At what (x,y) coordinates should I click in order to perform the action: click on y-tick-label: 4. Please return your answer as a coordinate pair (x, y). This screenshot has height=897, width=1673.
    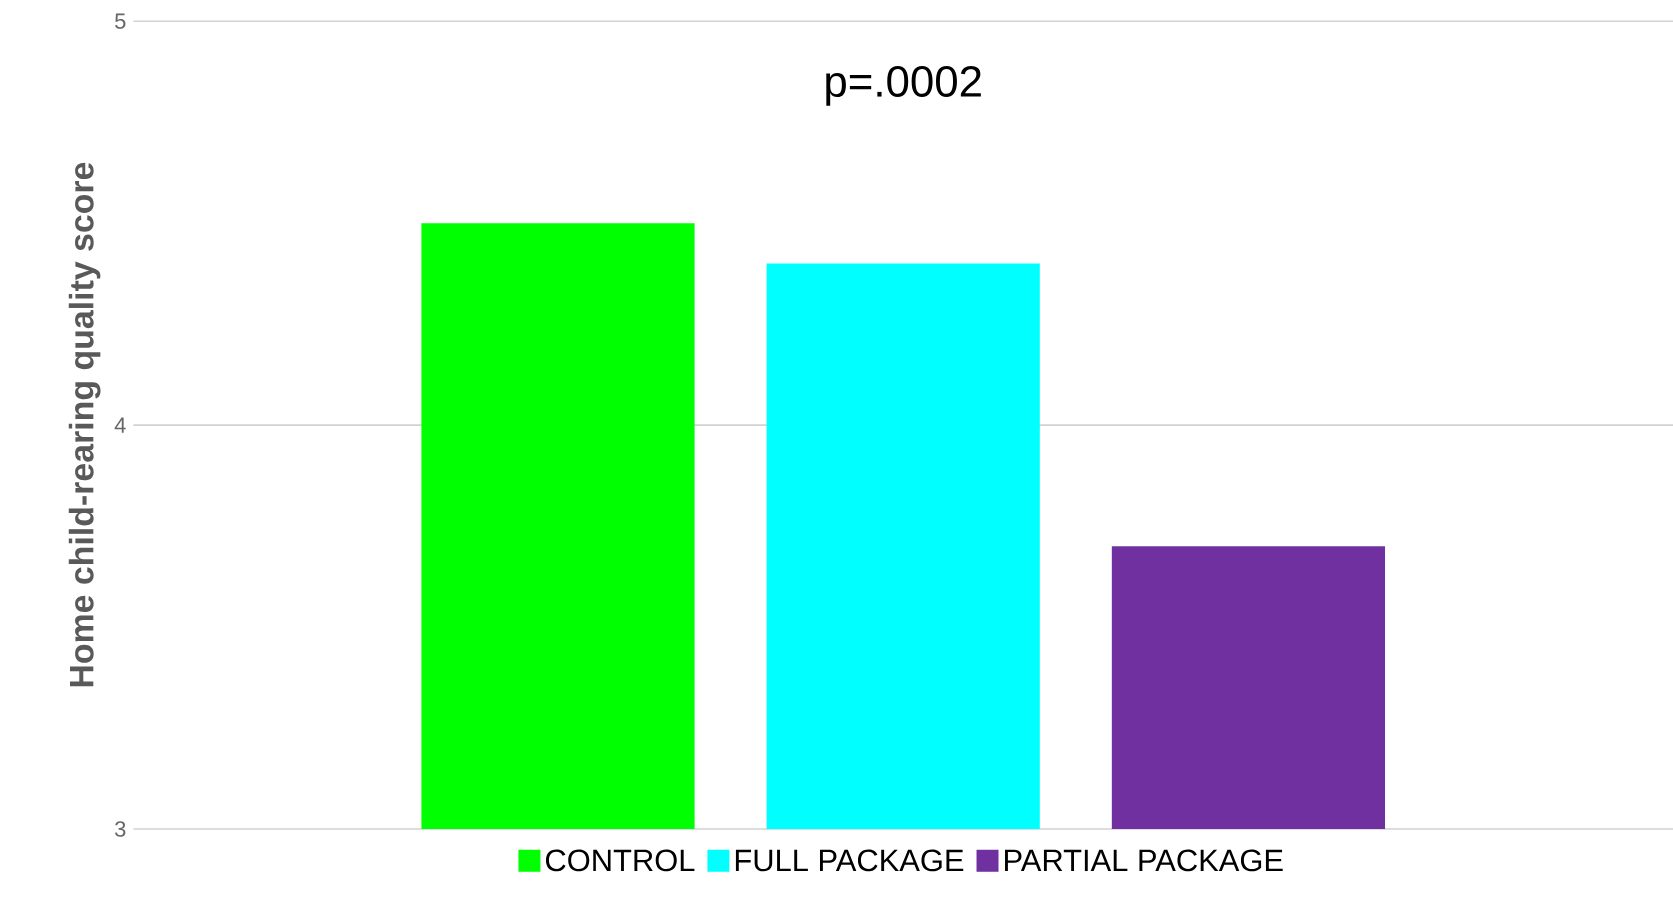
    Looking at the image, I should click on (120, 425).